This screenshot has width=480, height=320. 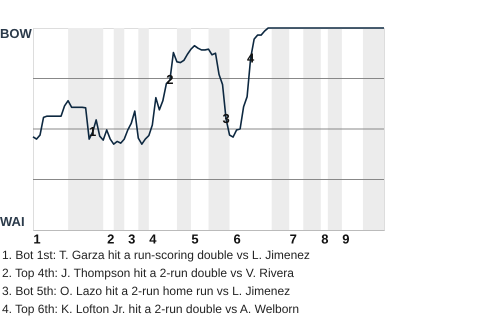 What do you see at coordinates (16, 33) in the screenshot?
I see `text: BOW` at bounding box center [16, 33].